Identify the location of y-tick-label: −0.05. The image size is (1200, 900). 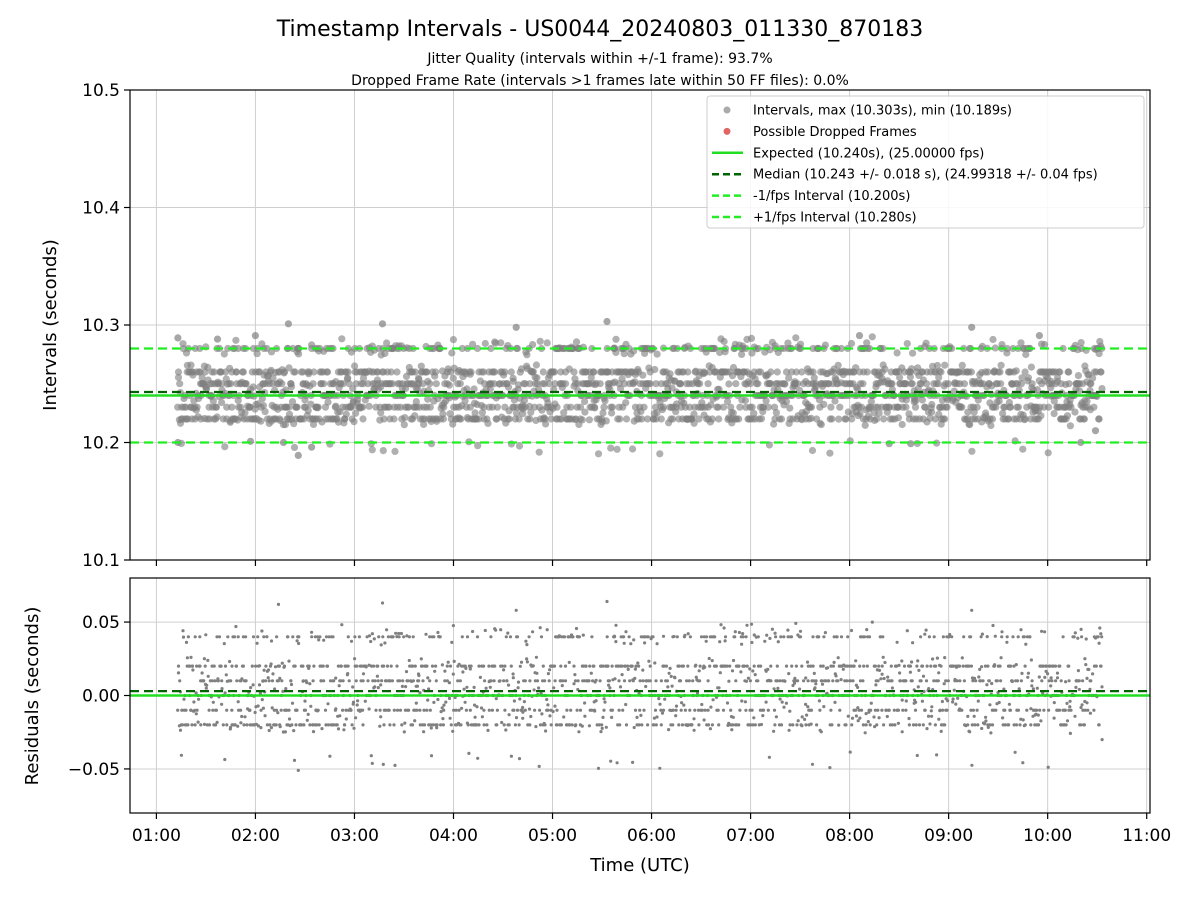
(94, 770).